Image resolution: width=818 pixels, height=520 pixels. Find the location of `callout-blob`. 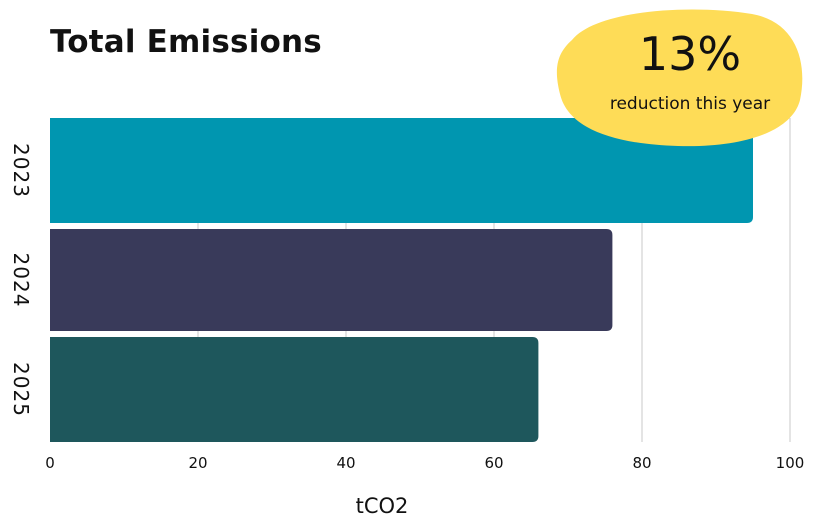

callout-blob is located at coordinates (679, 78).